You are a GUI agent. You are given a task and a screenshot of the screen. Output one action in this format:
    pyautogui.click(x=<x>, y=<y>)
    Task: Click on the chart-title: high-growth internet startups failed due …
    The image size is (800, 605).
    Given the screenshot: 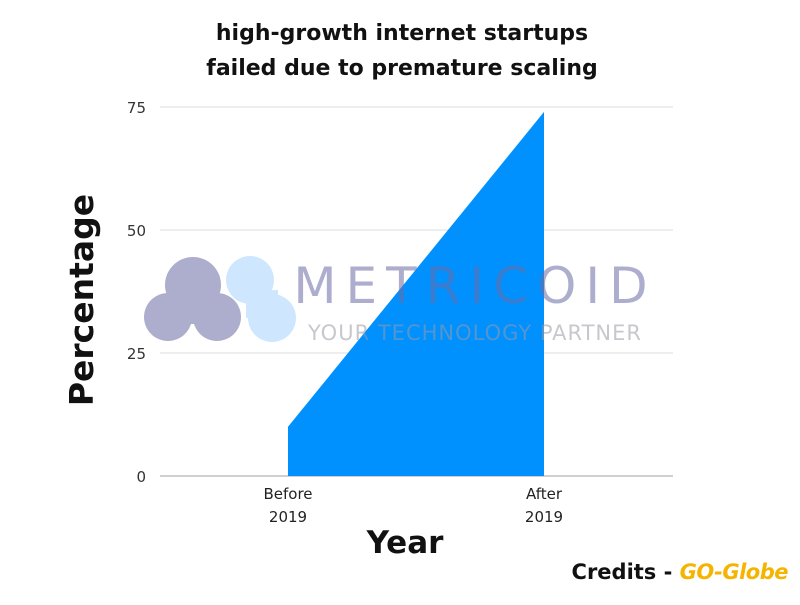 What is the action you would take?
    pyautogui.click(x=401, y=51)
    